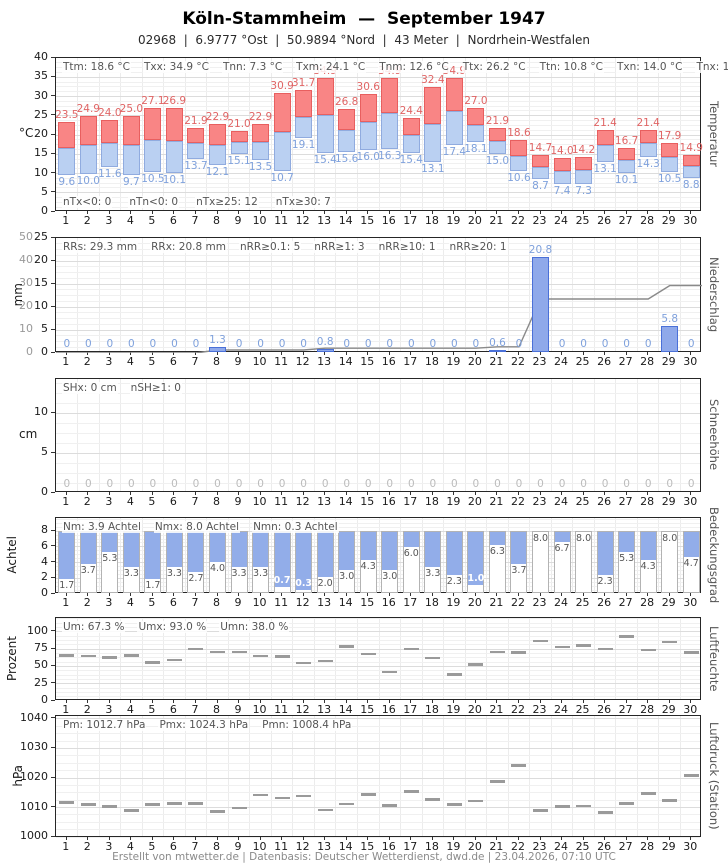 The image size is (728, 865). What do you see at coordinates (605, 168) in the screenshot?
I see `temp-min-label: 13.1` at bounding box center [605, 168].